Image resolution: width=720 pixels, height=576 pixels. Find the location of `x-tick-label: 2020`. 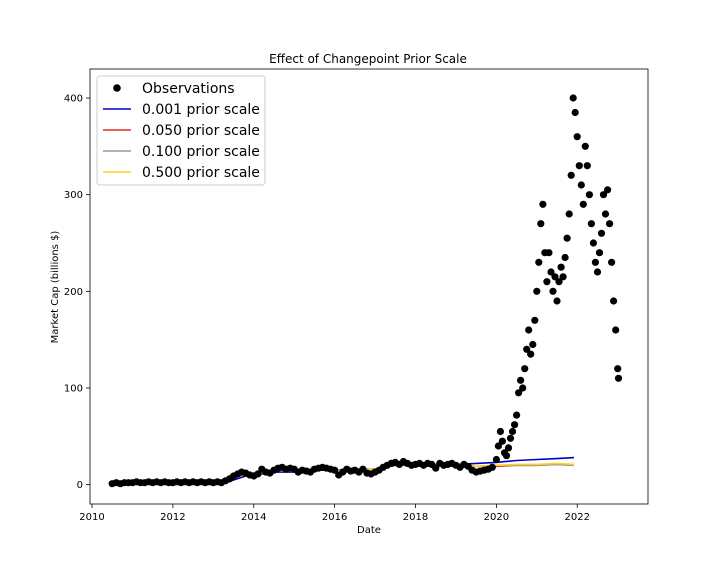

x-tick-label: 2020 is located at coordinates (496, 517).